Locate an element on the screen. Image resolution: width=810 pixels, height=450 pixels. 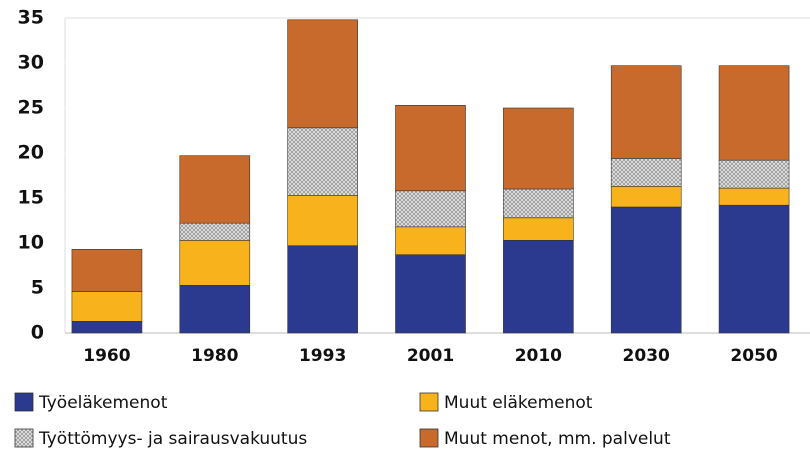
x-tick-label: 2050 is located at coordinates (753, 356).